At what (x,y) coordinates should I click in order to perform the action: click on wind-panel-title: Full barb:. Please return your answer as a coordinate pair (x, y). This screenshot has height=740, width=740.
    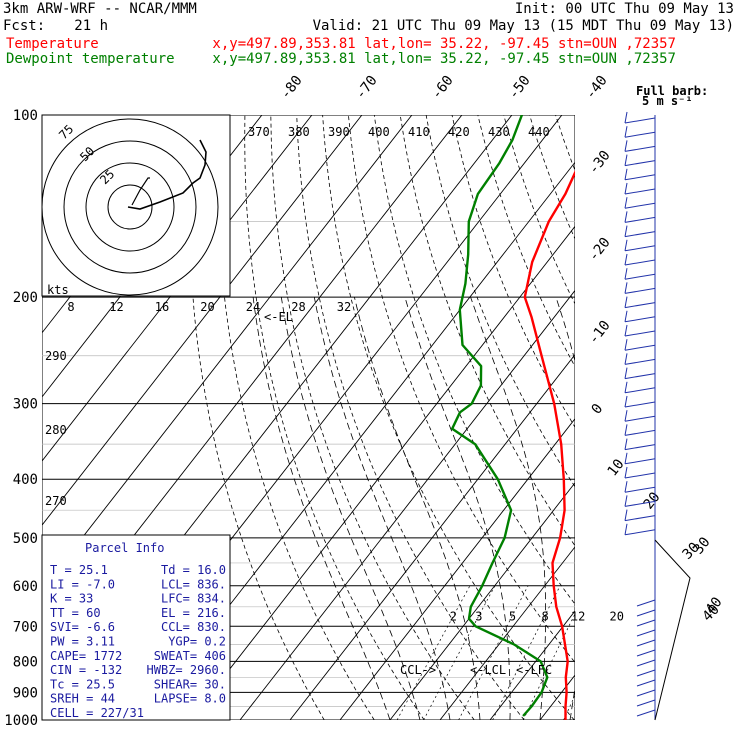
    Looking at the image, I should click on (672, 91).